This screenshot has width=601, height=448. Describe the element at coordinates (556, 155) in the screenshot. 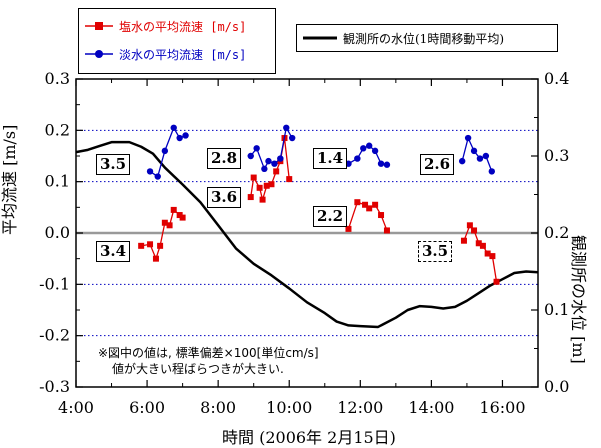

I see `y-right-tick-label-1: 0.3` at that location.